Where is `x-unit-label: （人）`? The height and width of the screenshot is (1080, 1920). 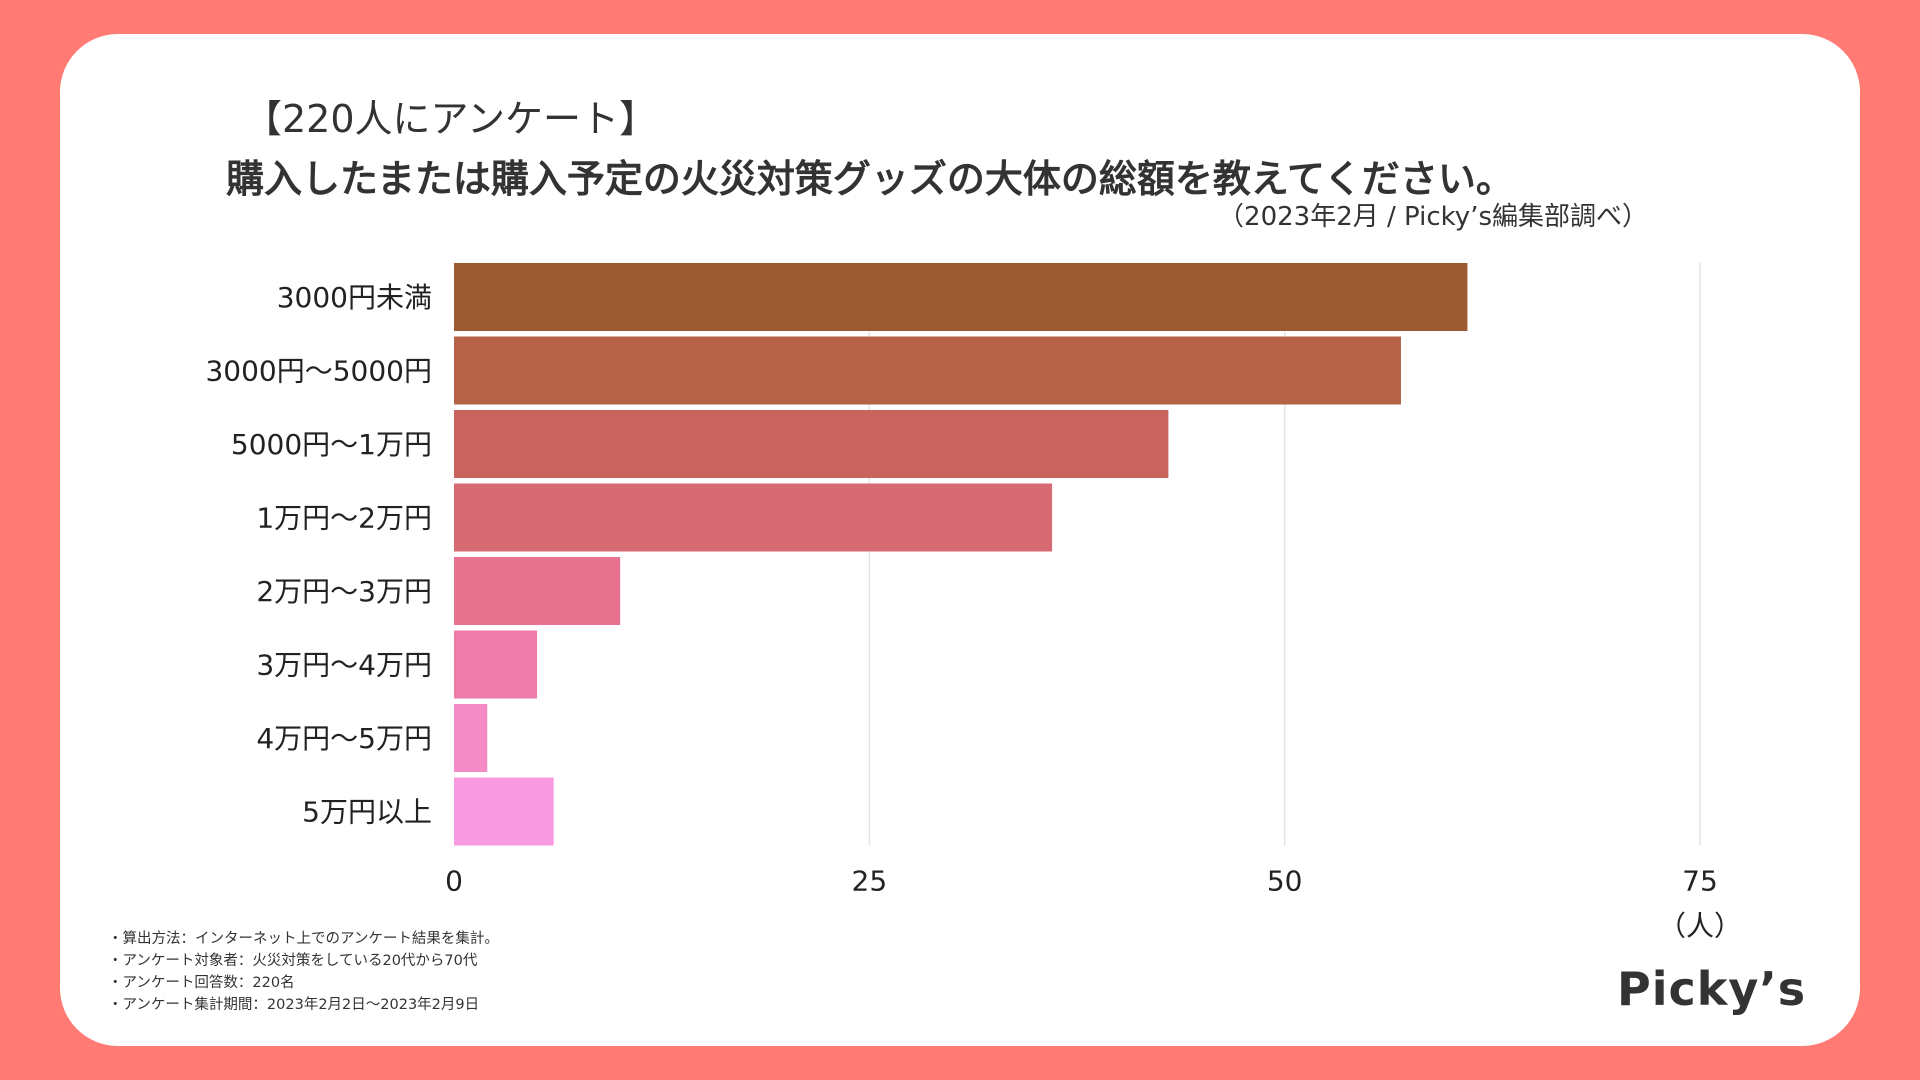 x-unit-label: （人） is located at coordinates (1700, 926).